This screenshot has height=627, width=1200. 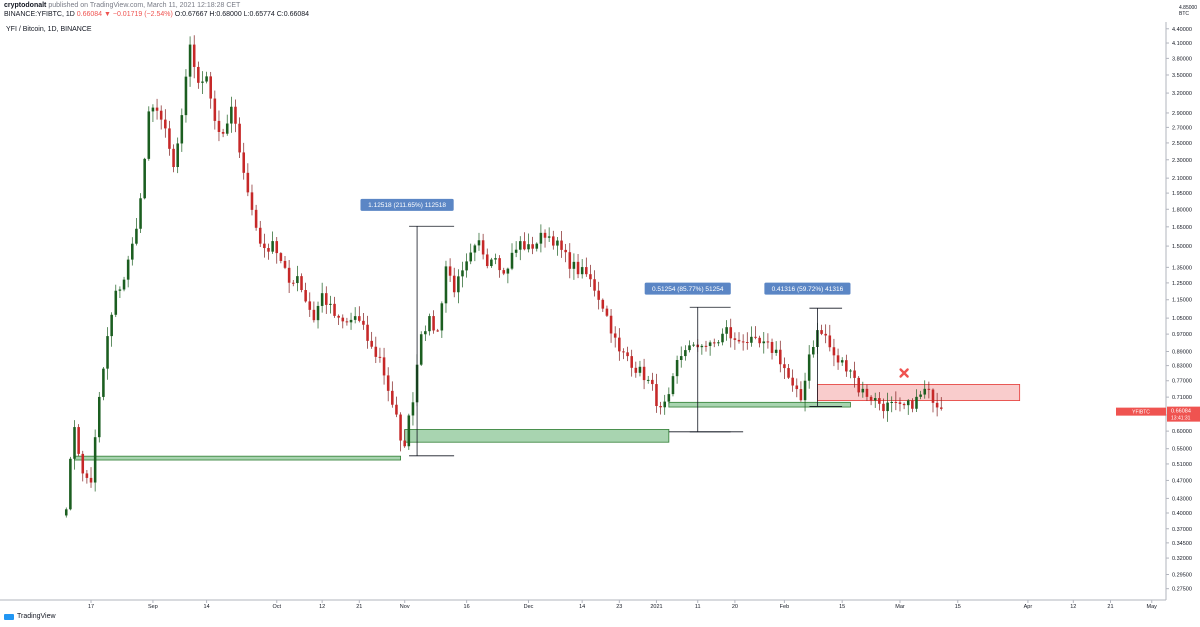 I want to click on price-tag-bg, so click(x=1183, y=414).